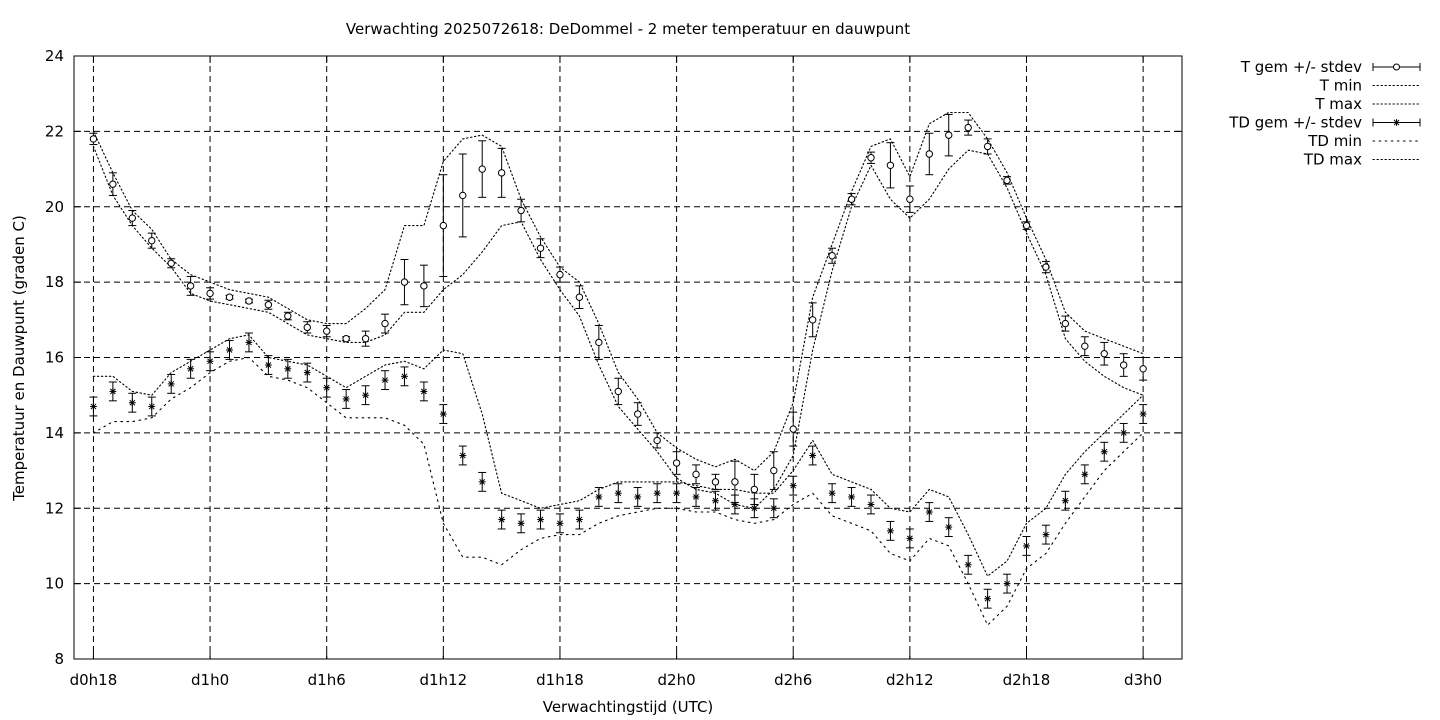 The width and height of the screenshot is (1440, 720). I want to click on legend-entry: TD gem +/- stdev, so click(1324, 123).